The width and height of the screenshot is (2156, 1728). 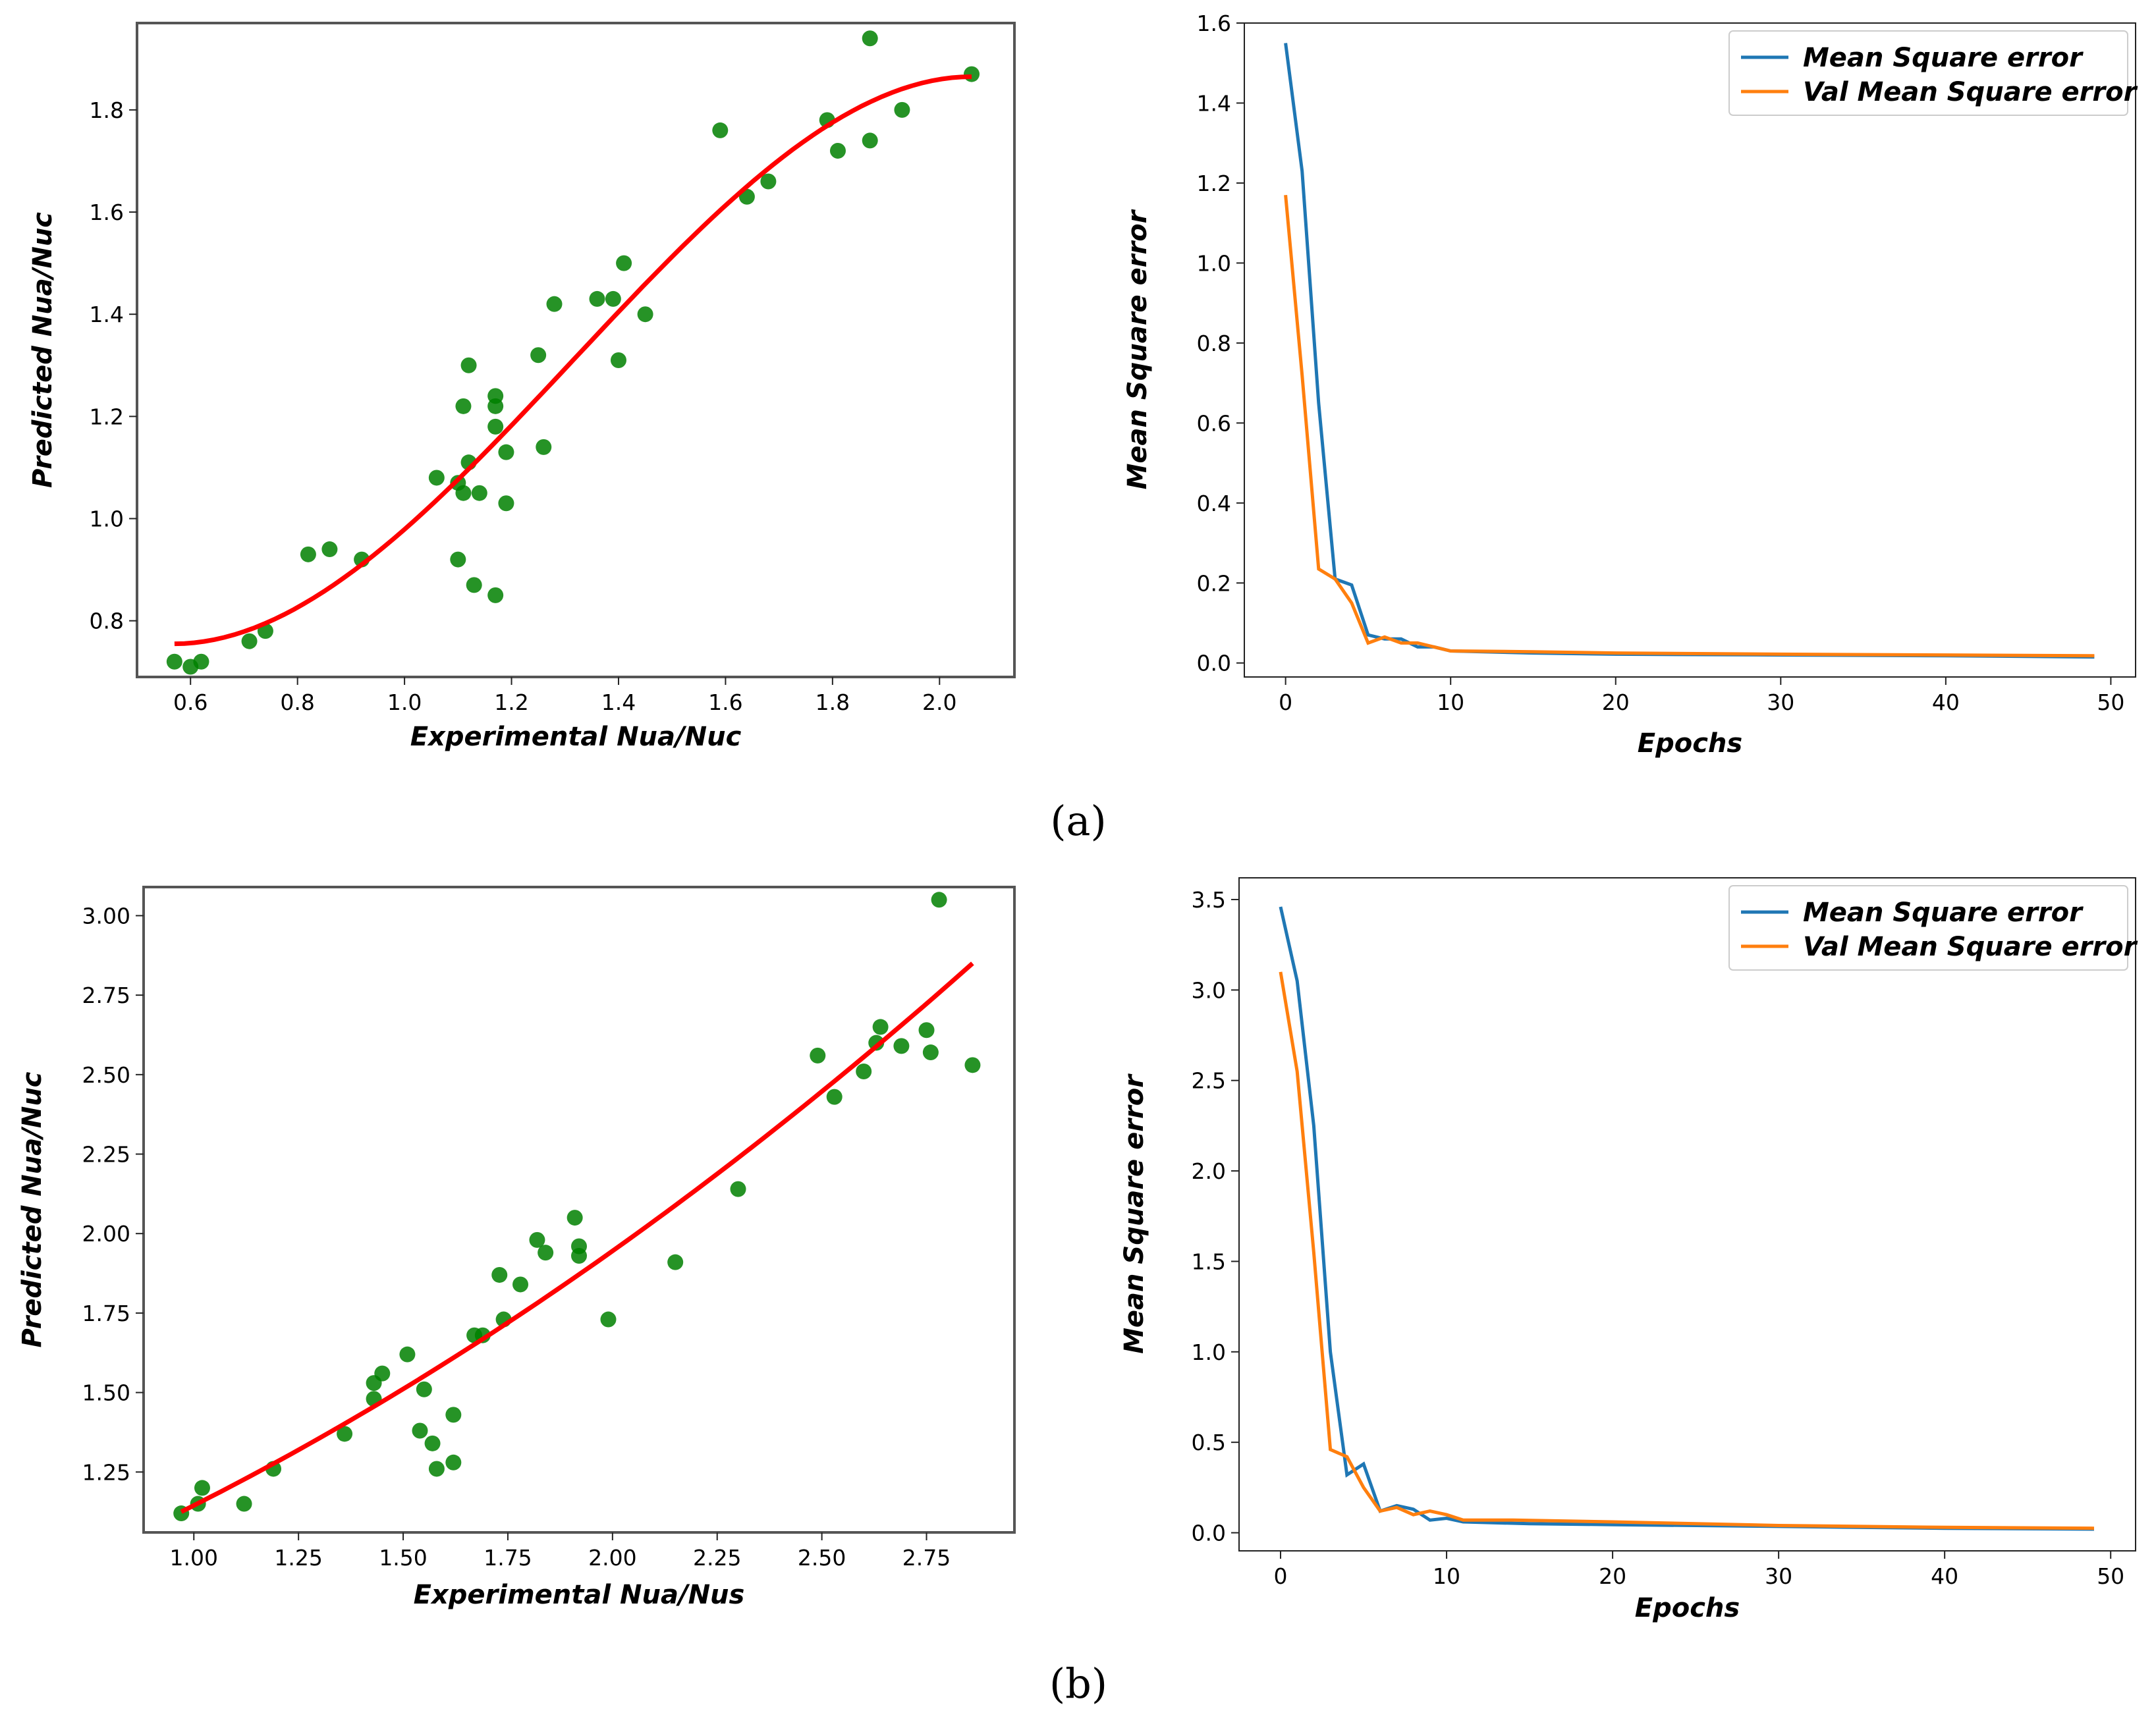 What do you see at coordinates (1209, 1443) in the screenshot?
I see `y-tick-label: 0.5` at bounding box center [1209, 1443].